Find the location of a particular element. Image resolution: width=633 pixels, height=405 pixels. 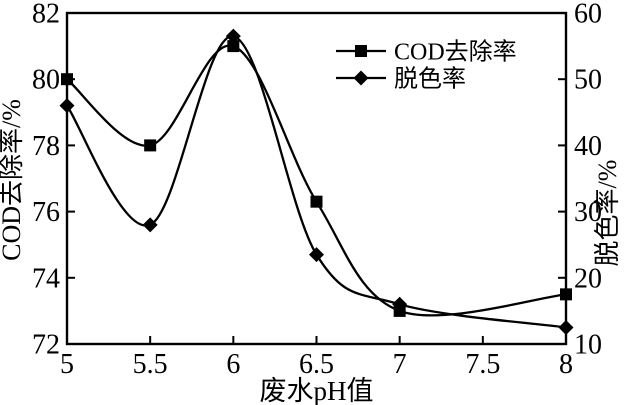

left-tick-label: 80 is located at coordinates (46, 80).